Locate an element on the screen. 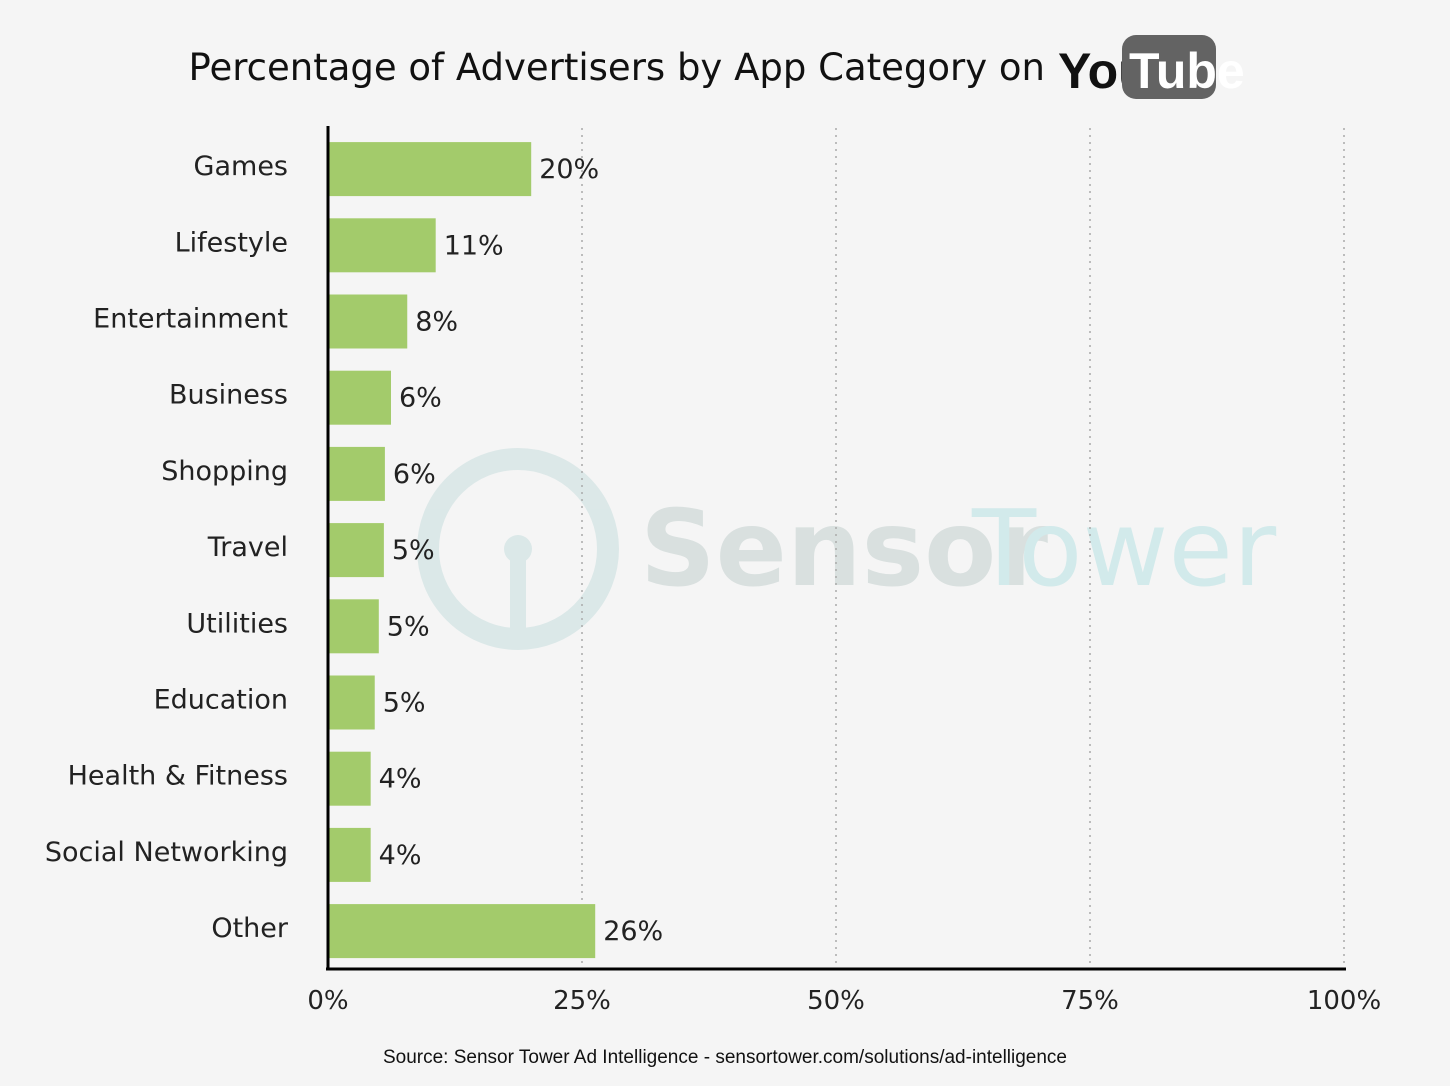 This screenshot has height=1086, width=1450. x-tick-label: 100% is located at coordinates (1344, 1001).